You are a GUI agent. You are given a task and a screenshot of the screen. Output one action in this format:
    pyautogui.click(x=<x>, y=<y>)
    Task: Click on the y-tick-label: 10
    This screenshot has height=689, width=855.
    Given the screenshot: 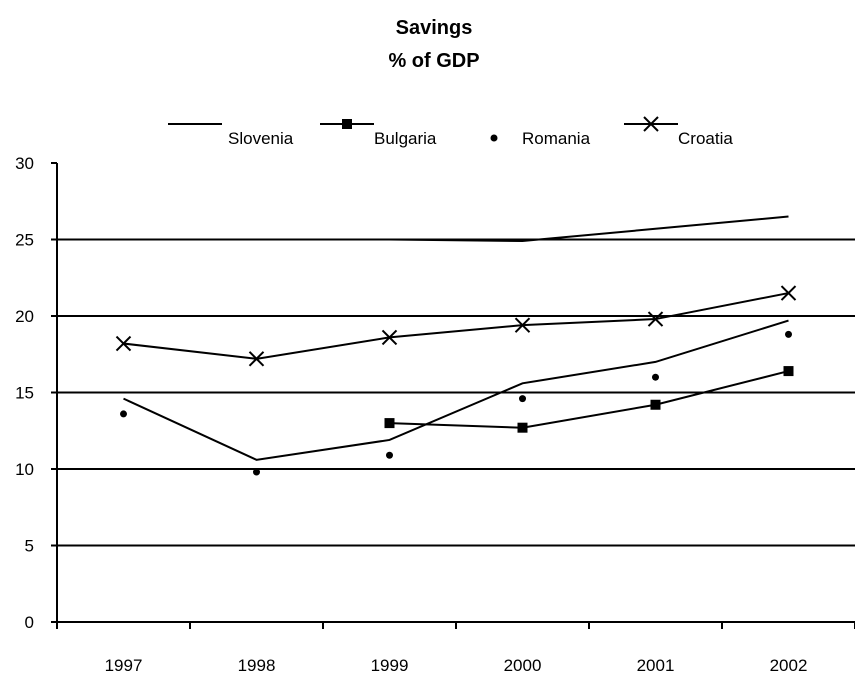 What is the action you would take?
    pyautogui.click(x=24, y=469)
    